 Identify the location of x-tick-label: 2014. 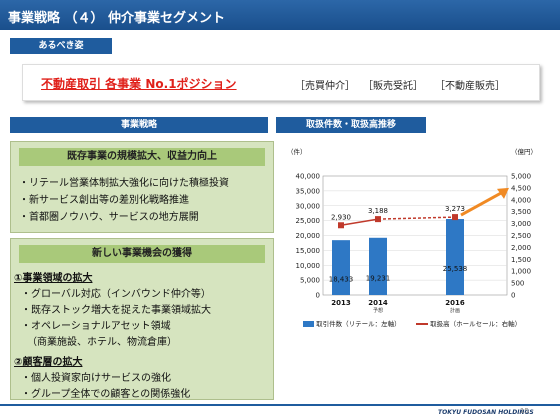
(378, 303).